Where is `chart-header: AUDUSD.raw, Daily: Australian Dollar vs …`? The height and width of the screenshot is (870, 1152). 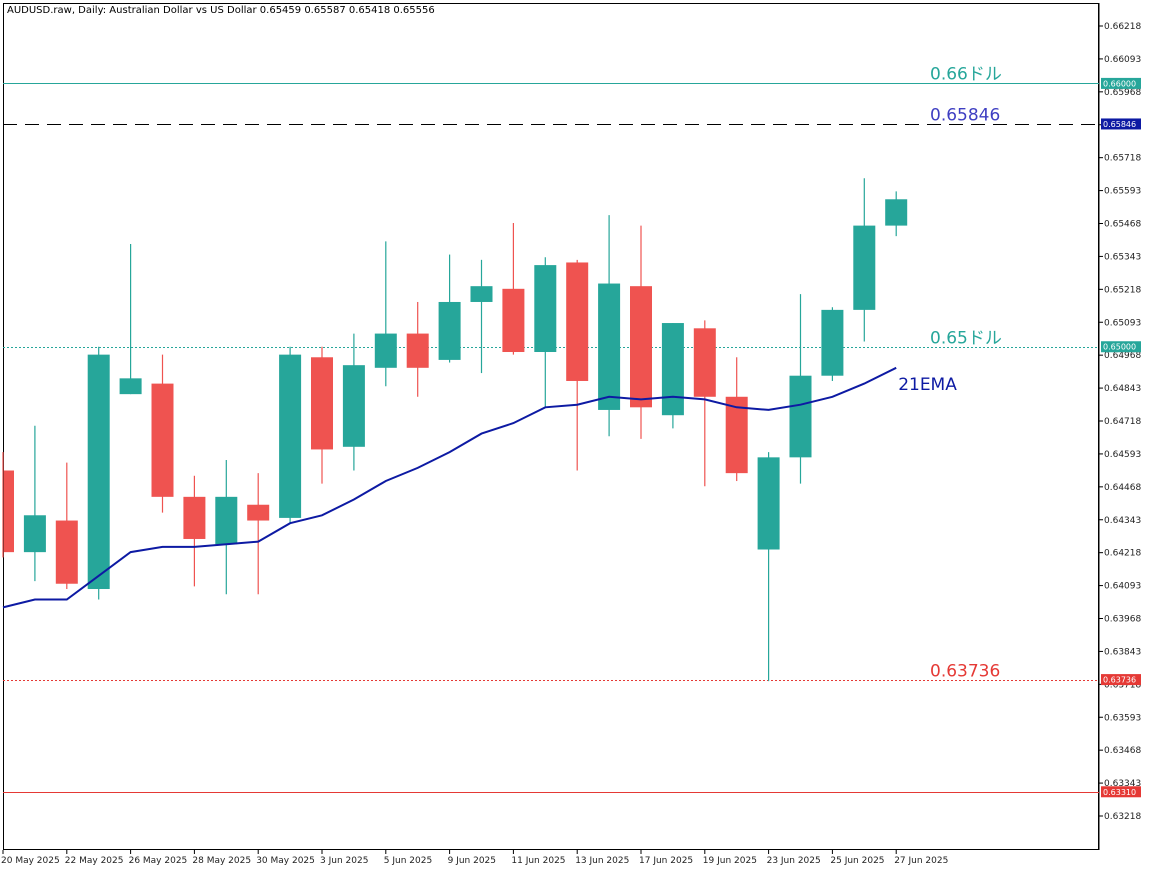
chart-header: AUDUSD.raw, Daily: Australian Dollar vs … is located at coordinates (221, 10).